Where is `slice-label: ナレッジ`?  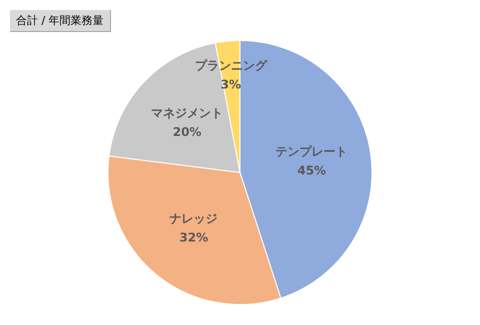
slice-label: ナレッジ is located at coordinates (194, 219).